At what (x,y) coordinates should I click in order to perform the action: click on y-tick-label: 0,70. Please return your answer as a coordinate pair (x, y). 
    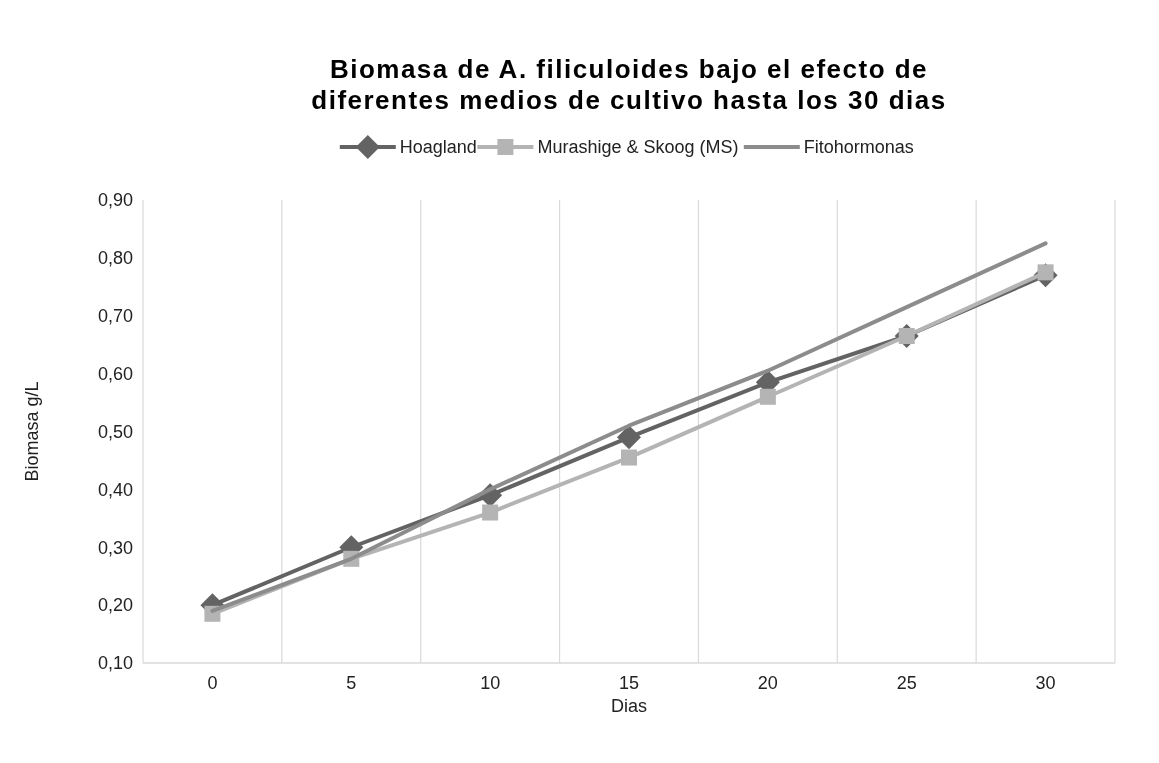
    Looking at the image, I should click on (115, 316).